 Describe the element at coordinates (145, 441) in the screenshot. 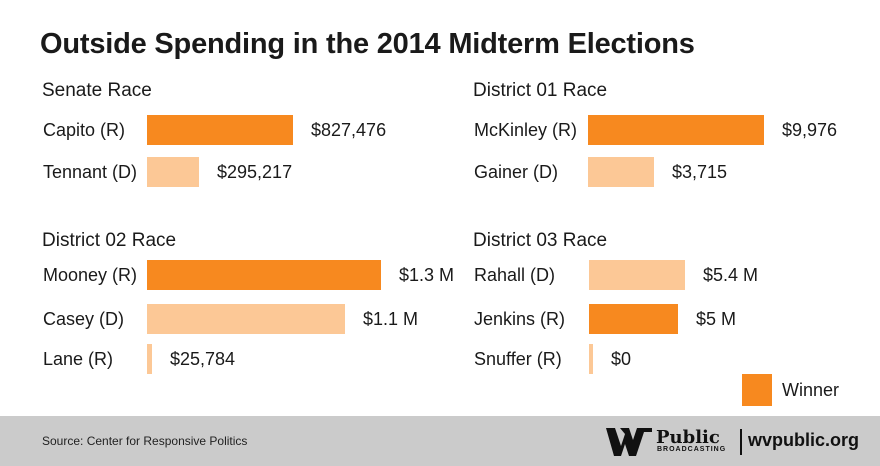

I see `source-note: Source: Center for Responsive Politics` at that location.